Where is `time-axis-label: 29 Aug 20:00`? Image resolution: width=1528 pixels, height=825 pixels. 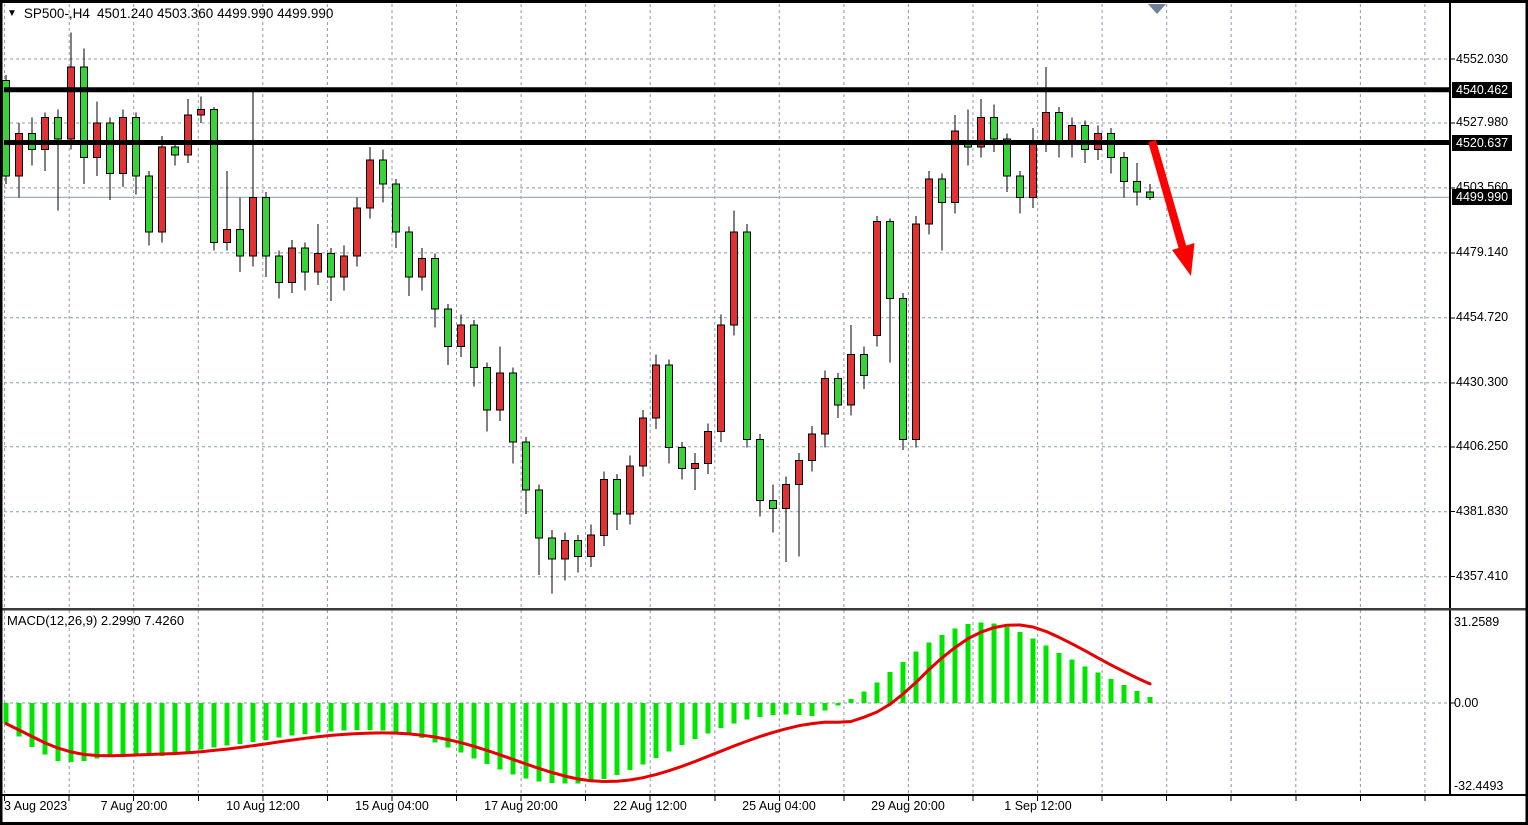
time-axis-label: 29 Aug 20:00 is located at coordinates (908, 806).